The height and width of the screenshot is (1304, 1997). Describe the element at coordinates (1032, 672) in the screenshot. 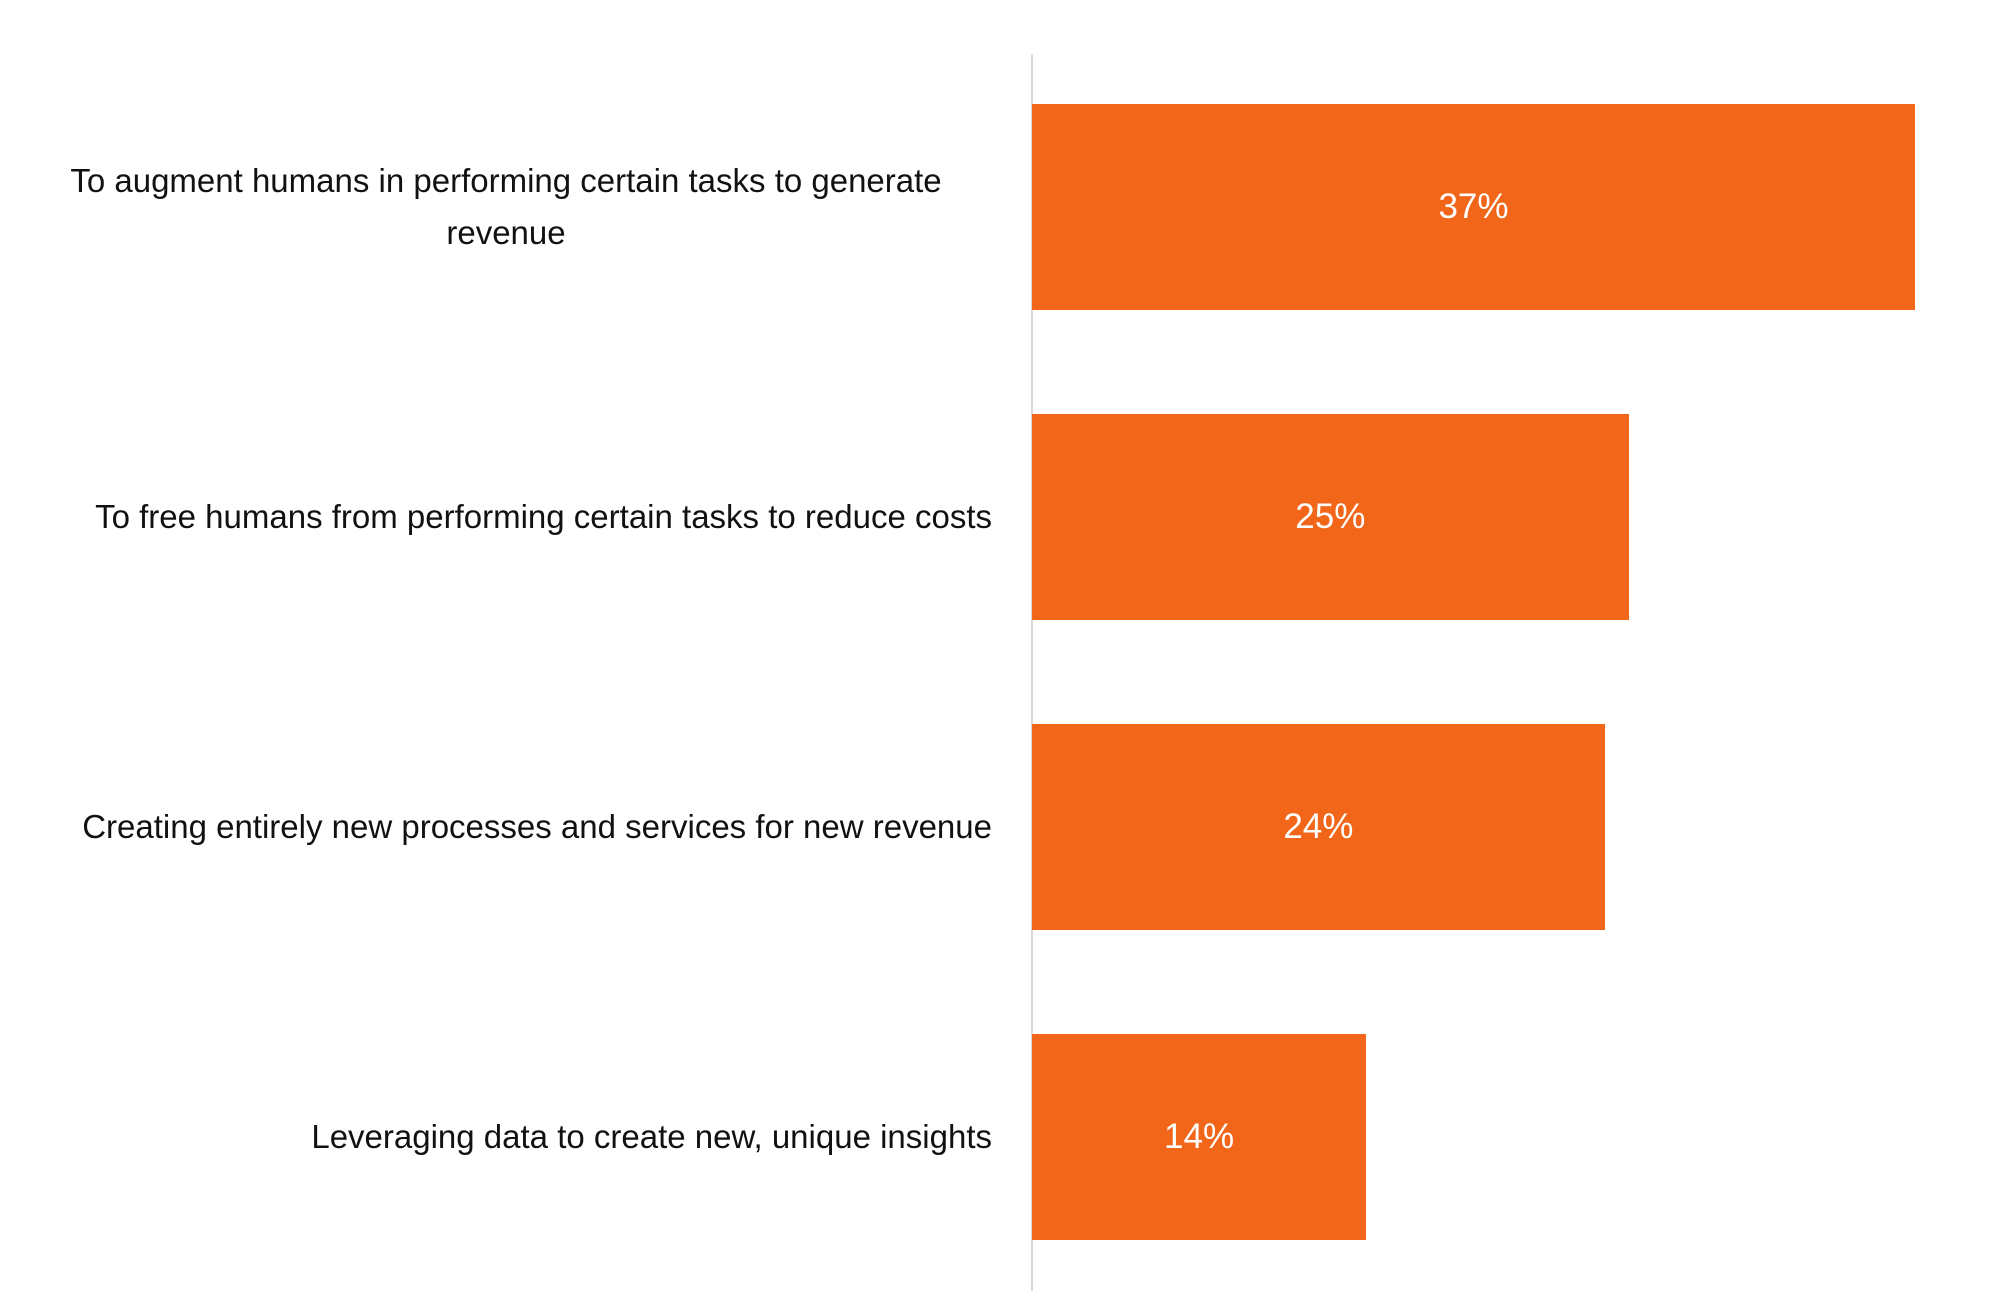

I see `axis-line` at that location.